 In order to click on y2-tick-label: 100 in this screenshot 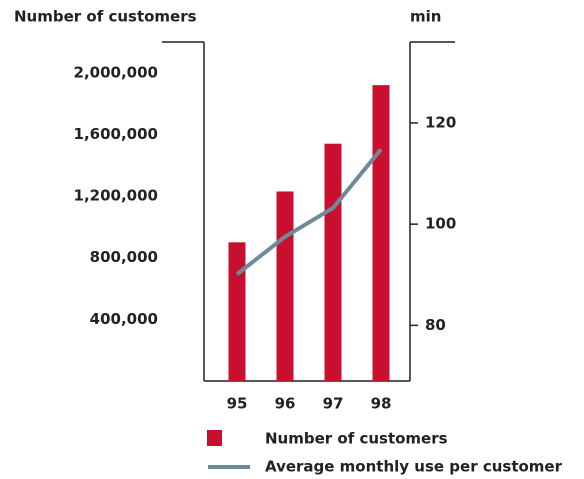, I will do `click(440, 224)`.